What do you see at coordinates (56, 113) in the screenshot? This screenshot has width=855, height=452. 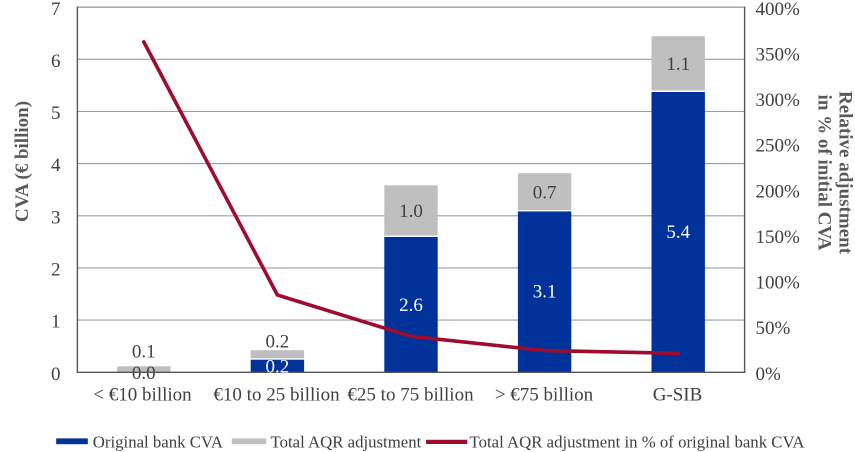 I see `svg-text: 5` at bounding box center [56, 113].